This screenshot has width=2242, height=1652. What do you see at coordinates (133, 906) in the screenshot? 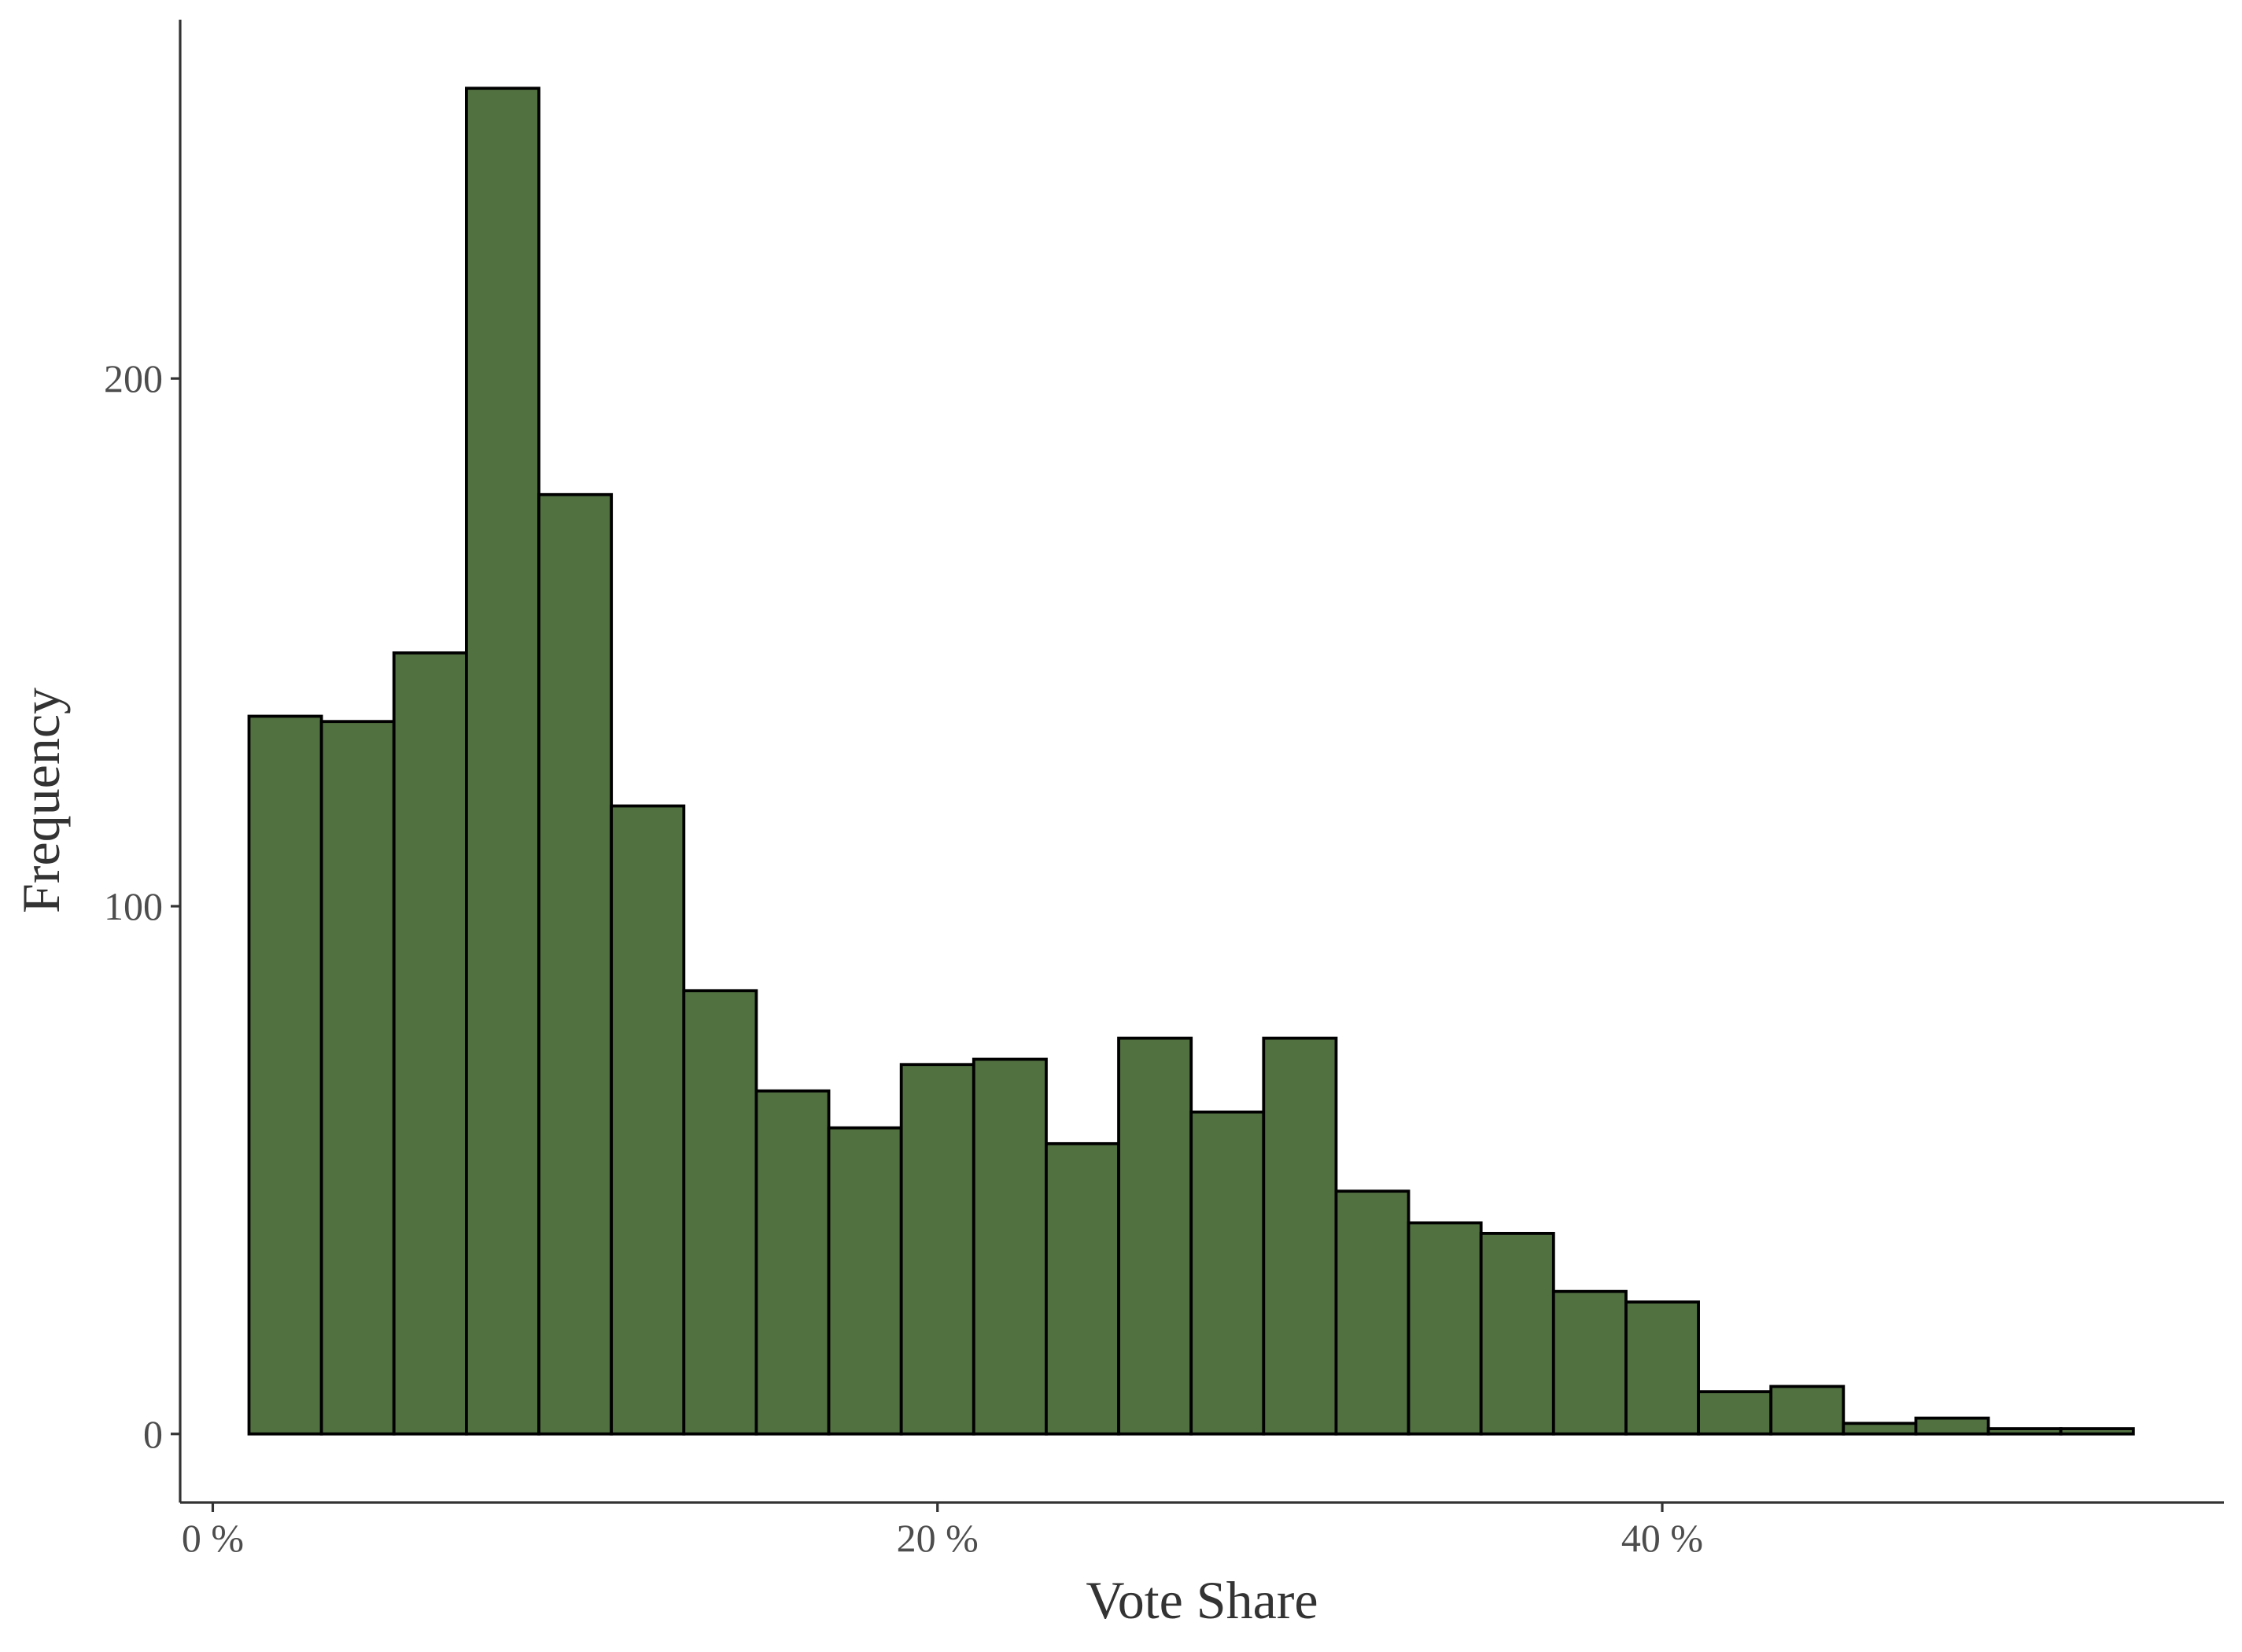
I see `y-tick-label: 100` at bounding box center [133, 906].